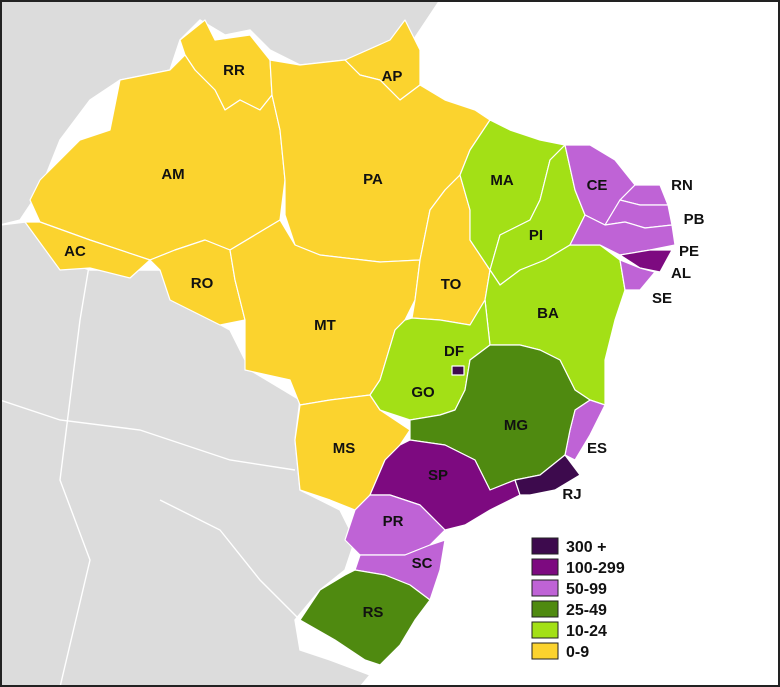  I want to click on label-rr: RR, so click(234, 70).